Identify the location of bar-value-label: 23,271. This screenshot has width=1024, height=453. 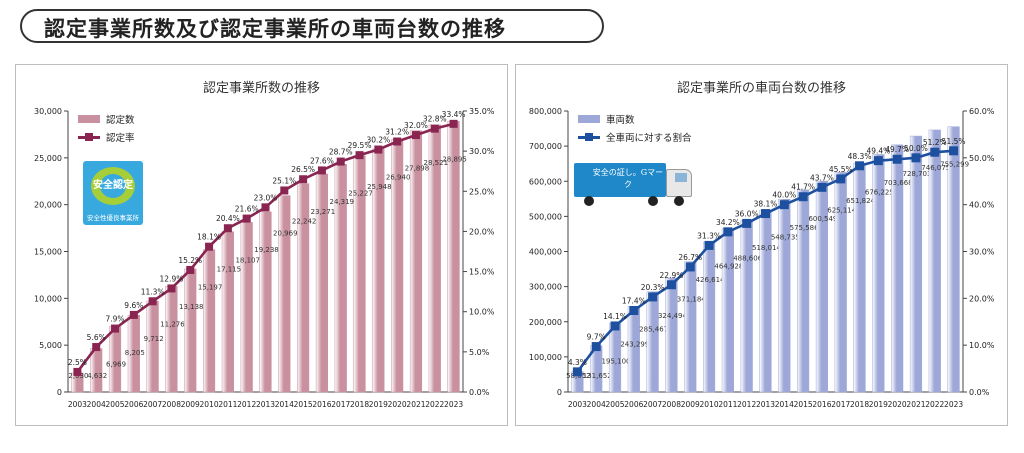
(323, 212).